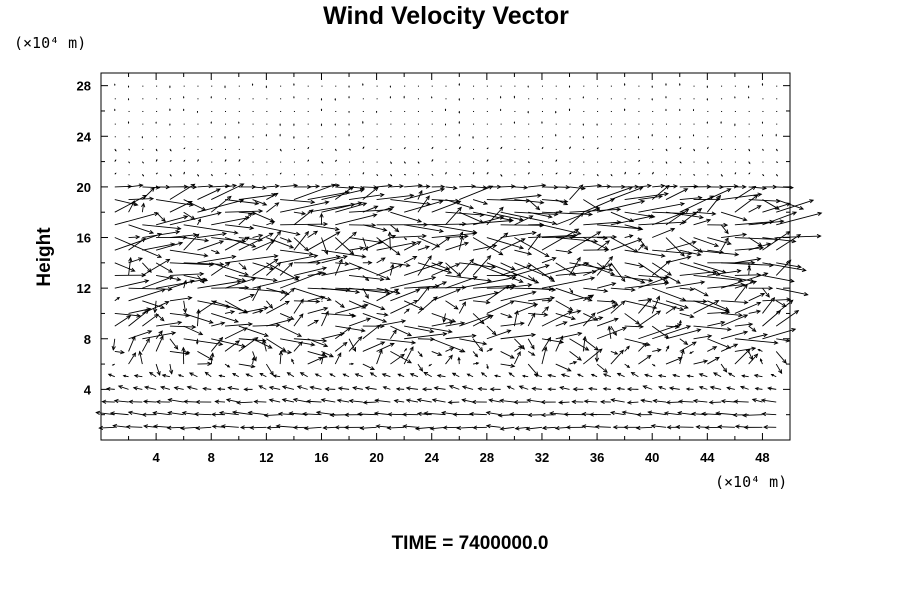  Describe the element at coordinates (84, 238) in the screenshot. I see `y-tick-label: 16` at that location.